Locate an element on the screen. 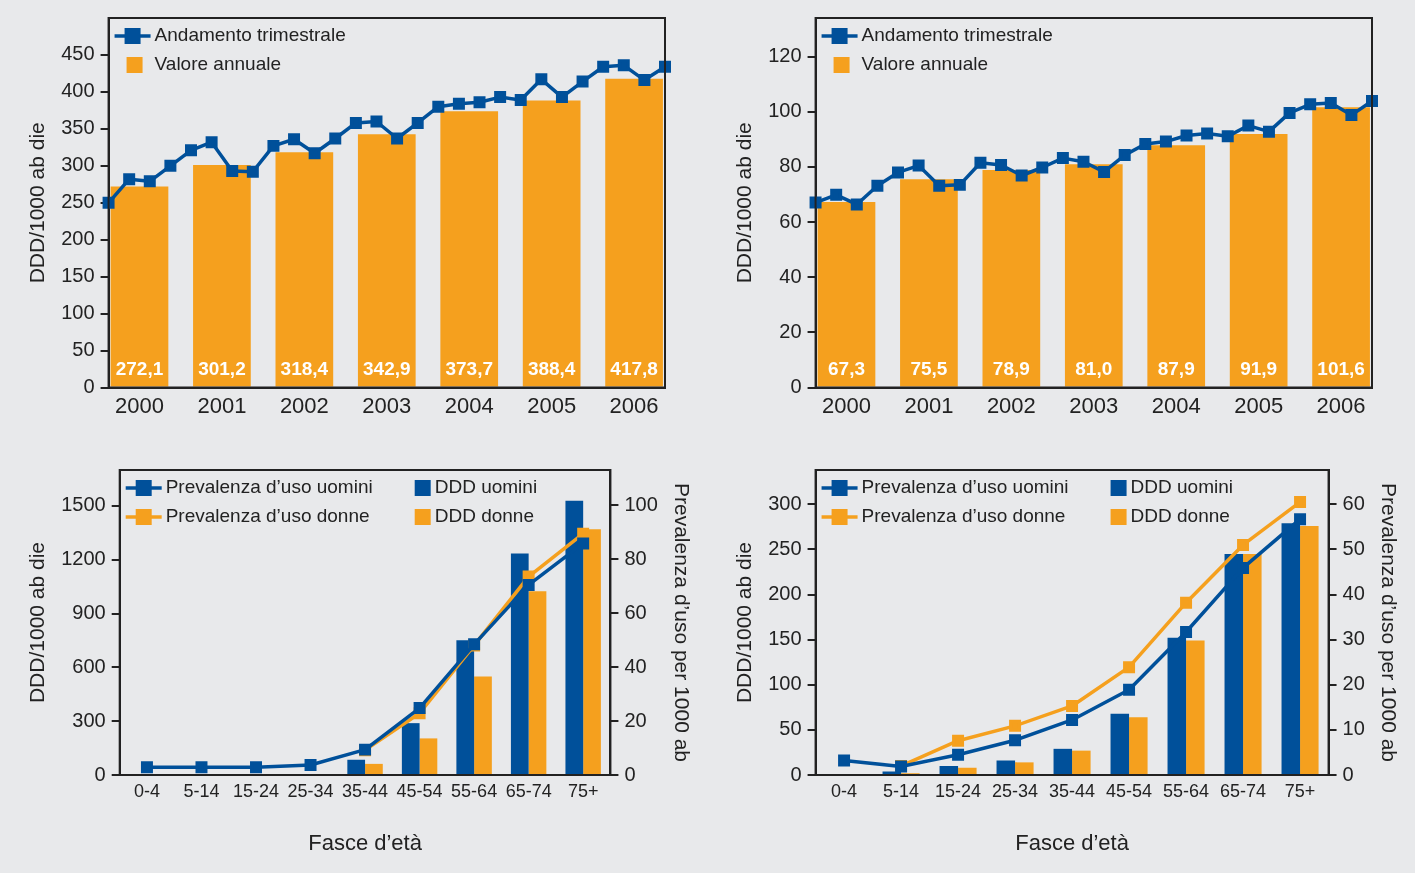 Image resolution: width=1415 pixels, height=873 pixels. data-label: 318,4 is located at coordinates (304, 369).